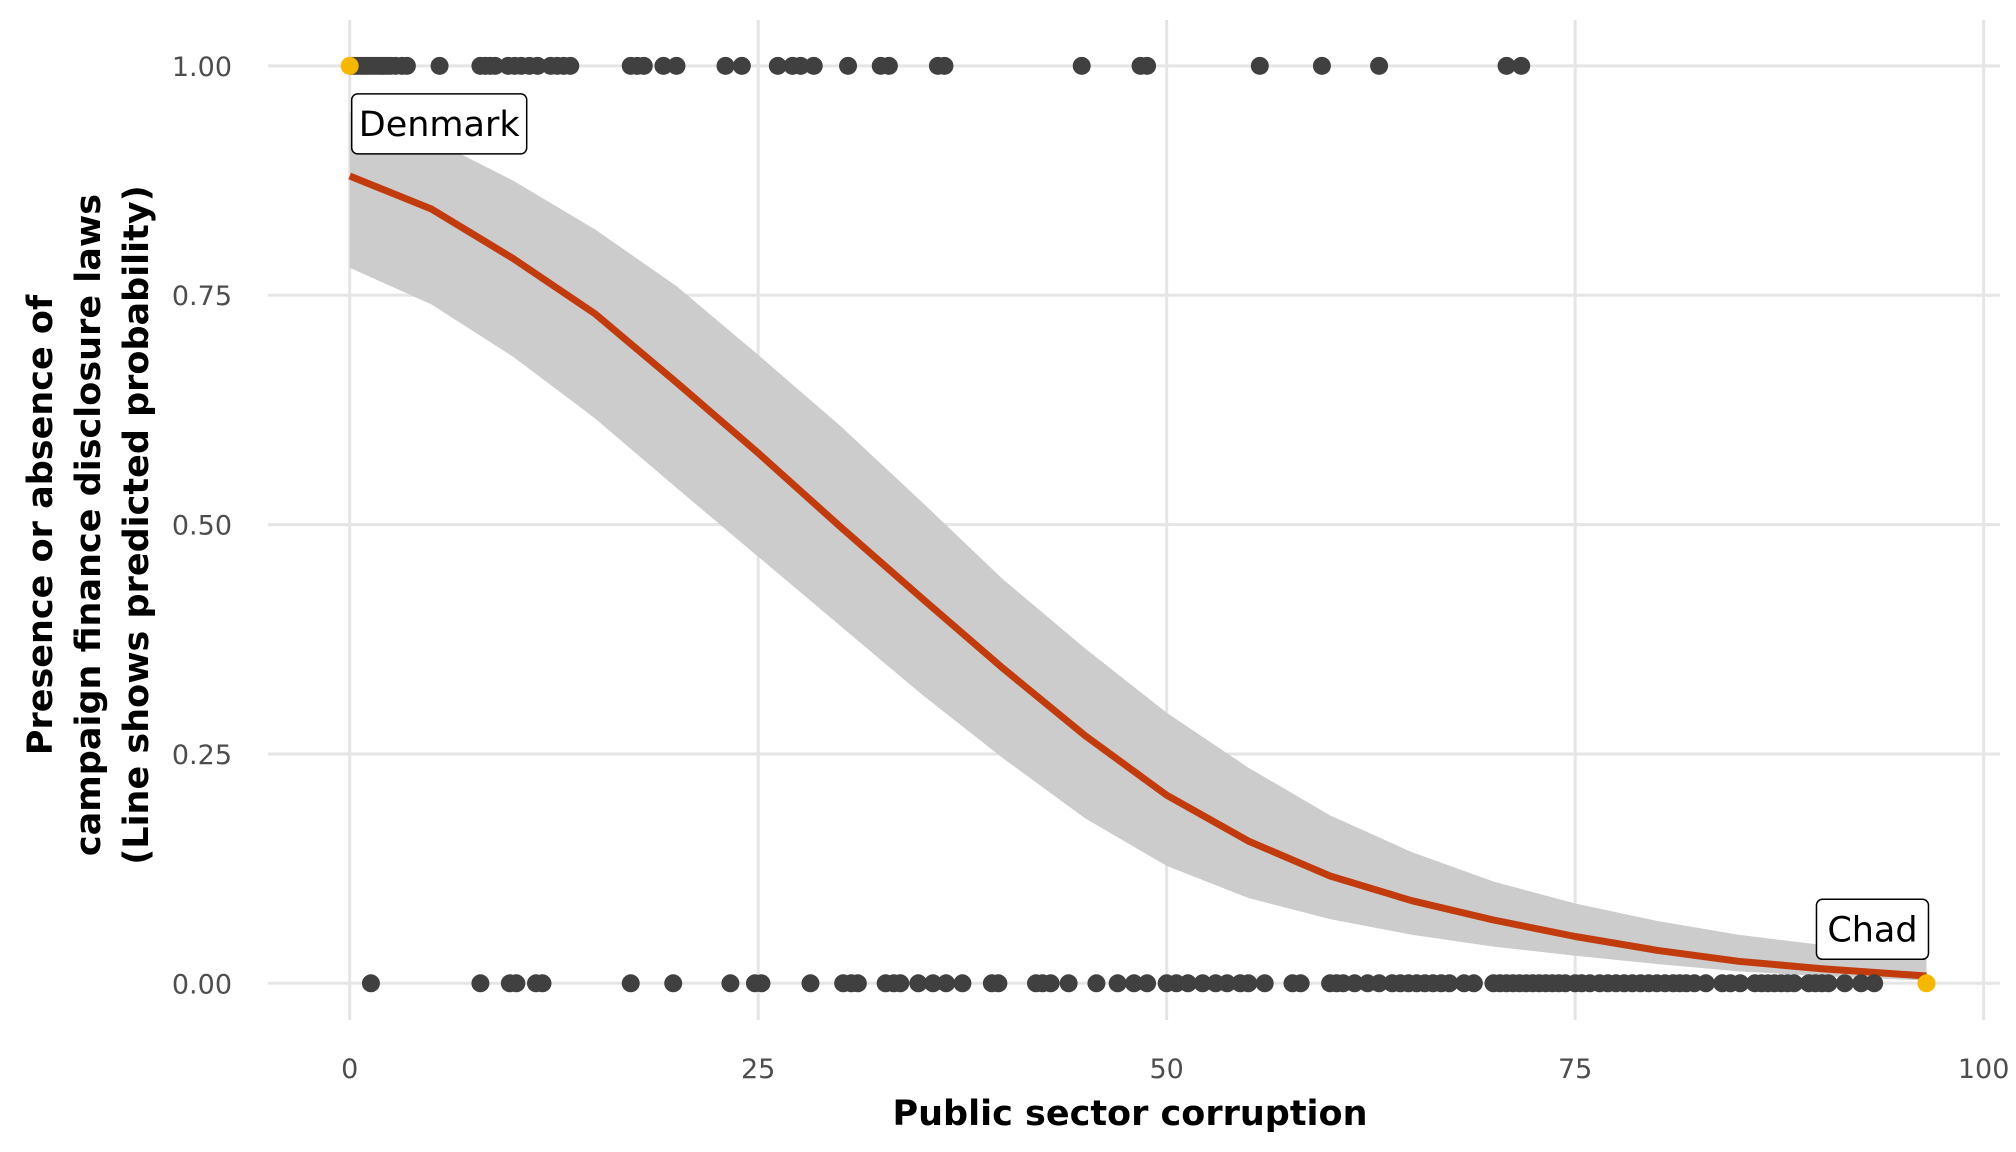 This screenshot has width=2016, height=1152. I want to click on y-axis-title-line-3: (Line shows predicted probability), so click(137, 524).